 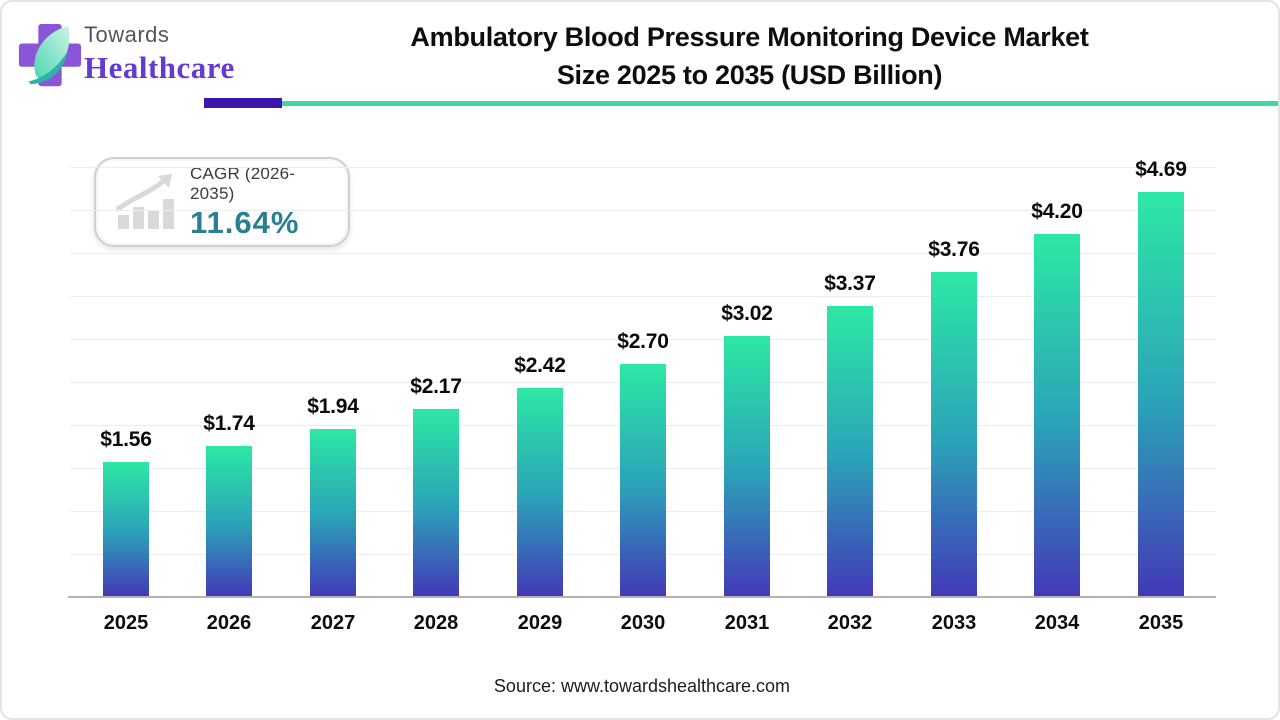 I want to click on bar-group-2033: $3.76, so click(x=954, y=299).